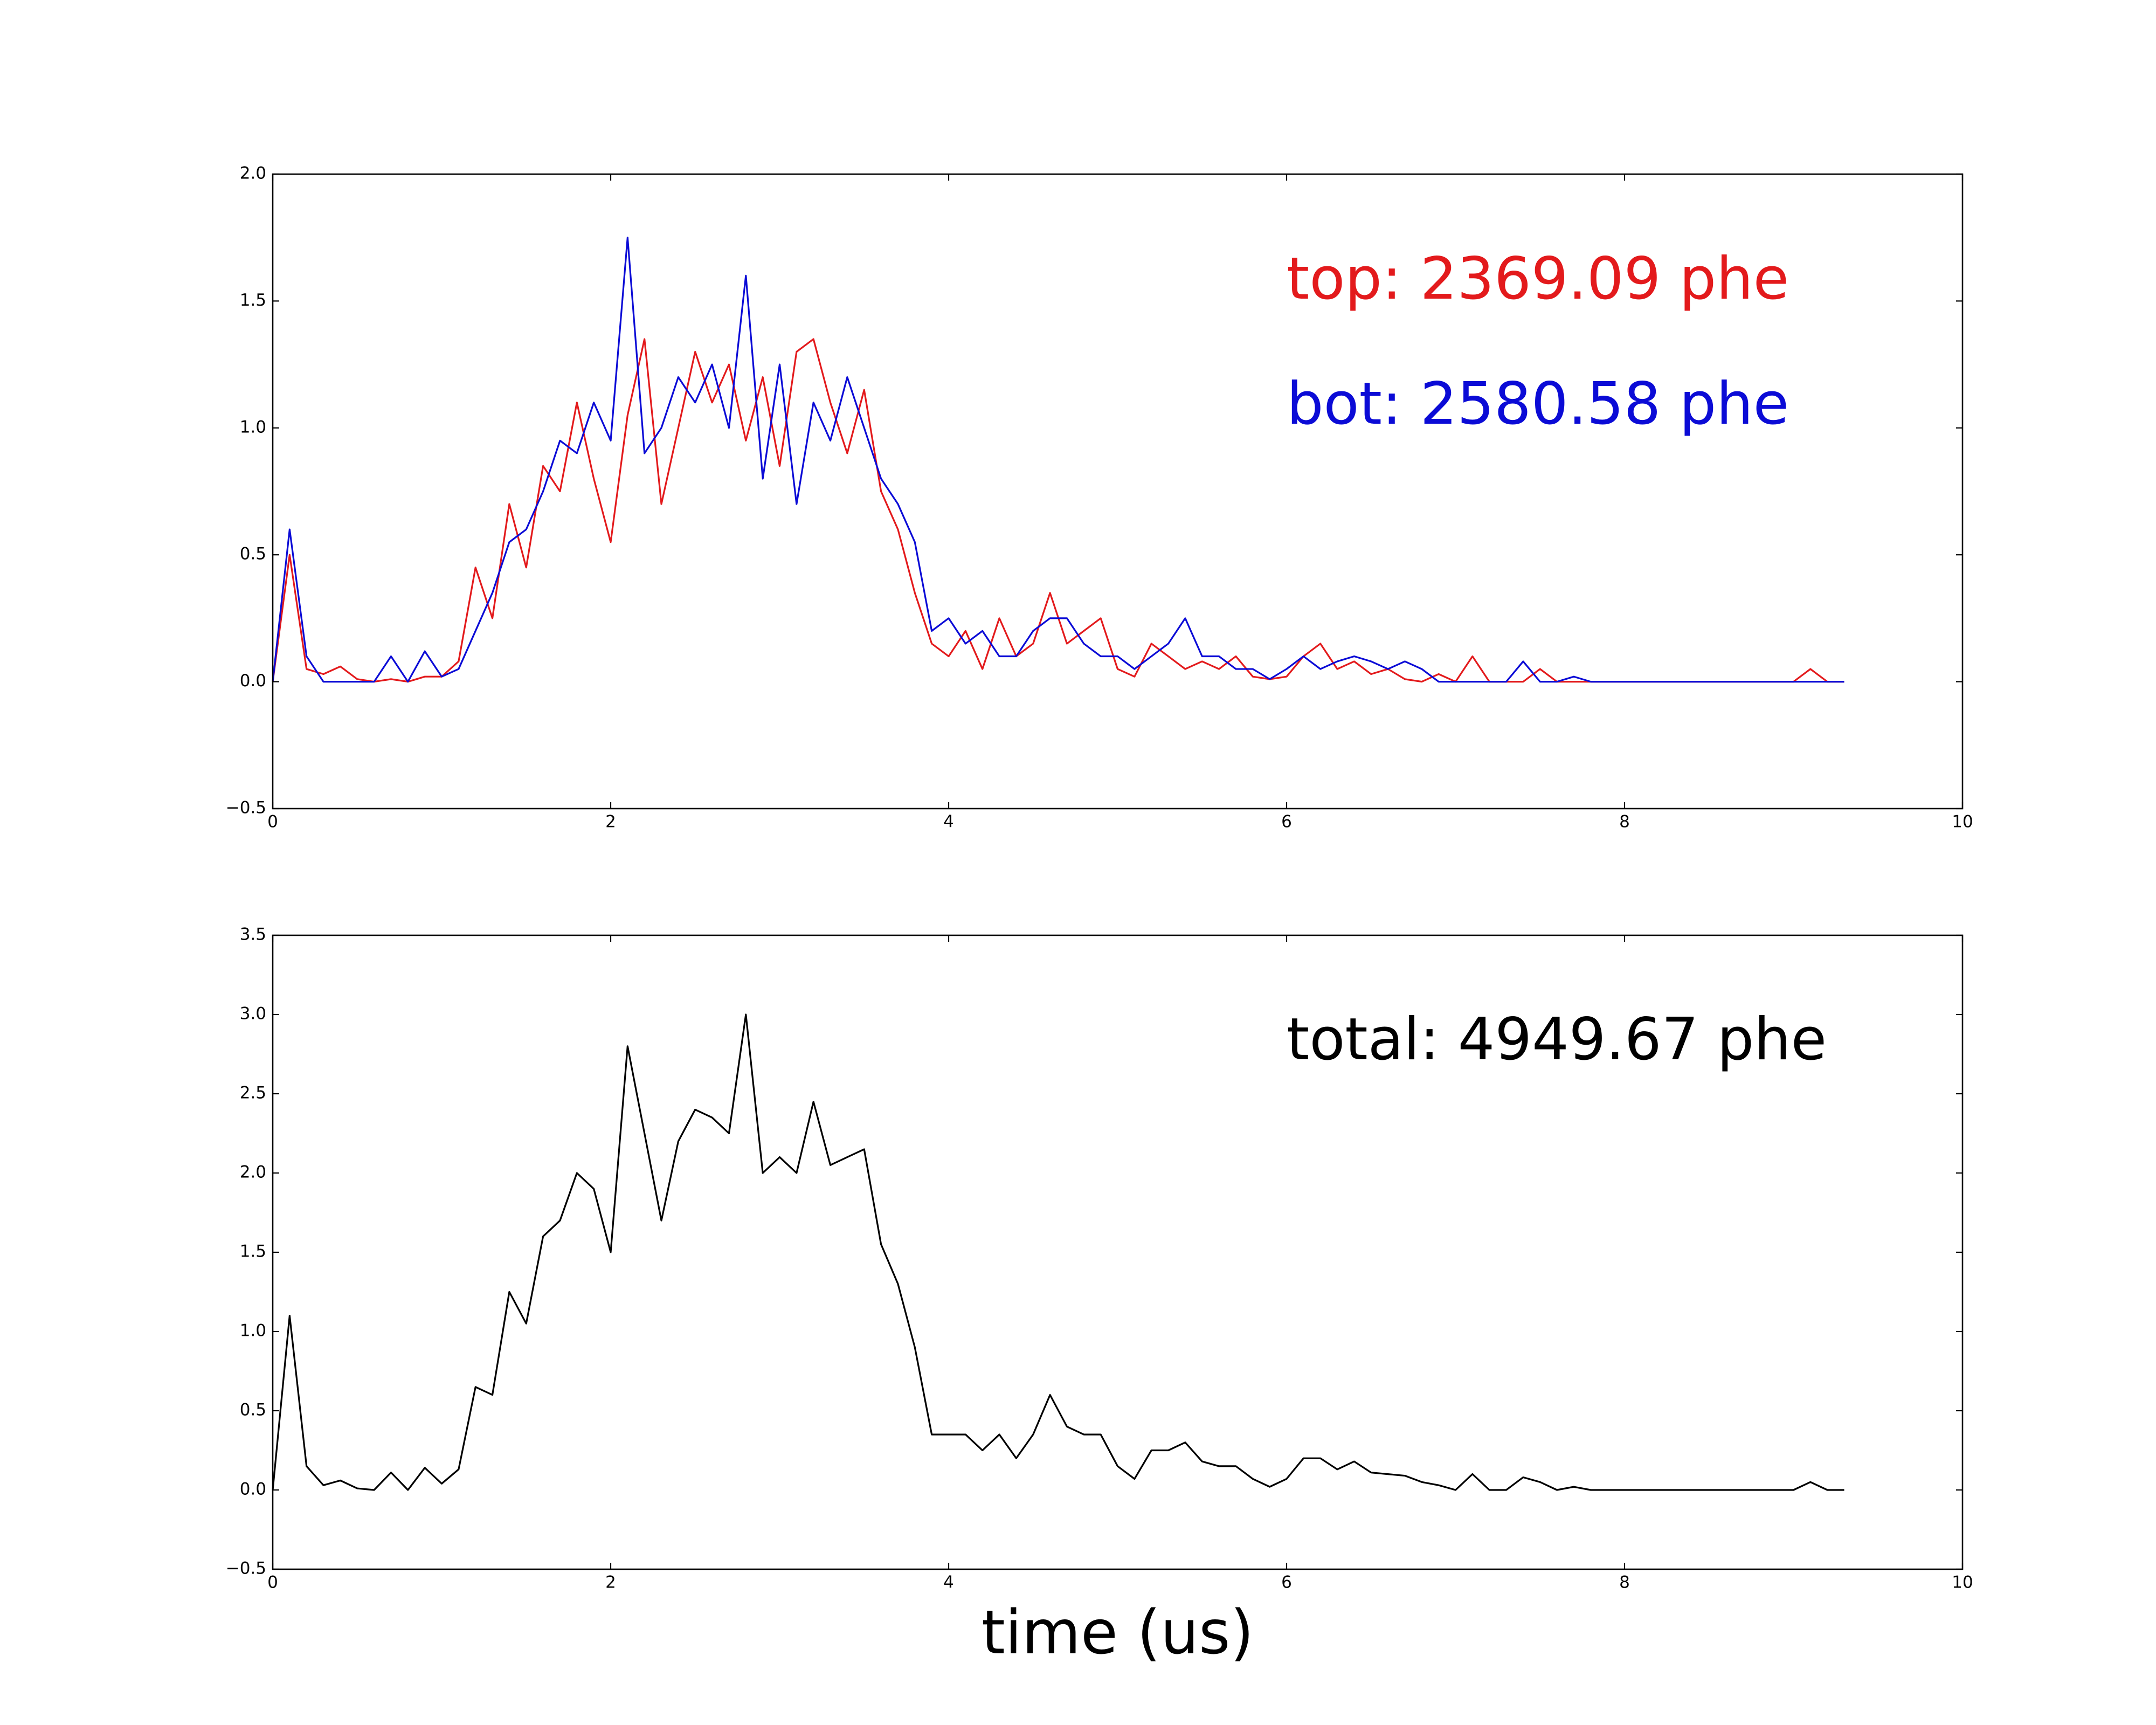  What do you see at coordinates (1538, 279) in the screenshot?
I see `series-label: top: 2369.09 phe` at bounding box center [1538, 279].